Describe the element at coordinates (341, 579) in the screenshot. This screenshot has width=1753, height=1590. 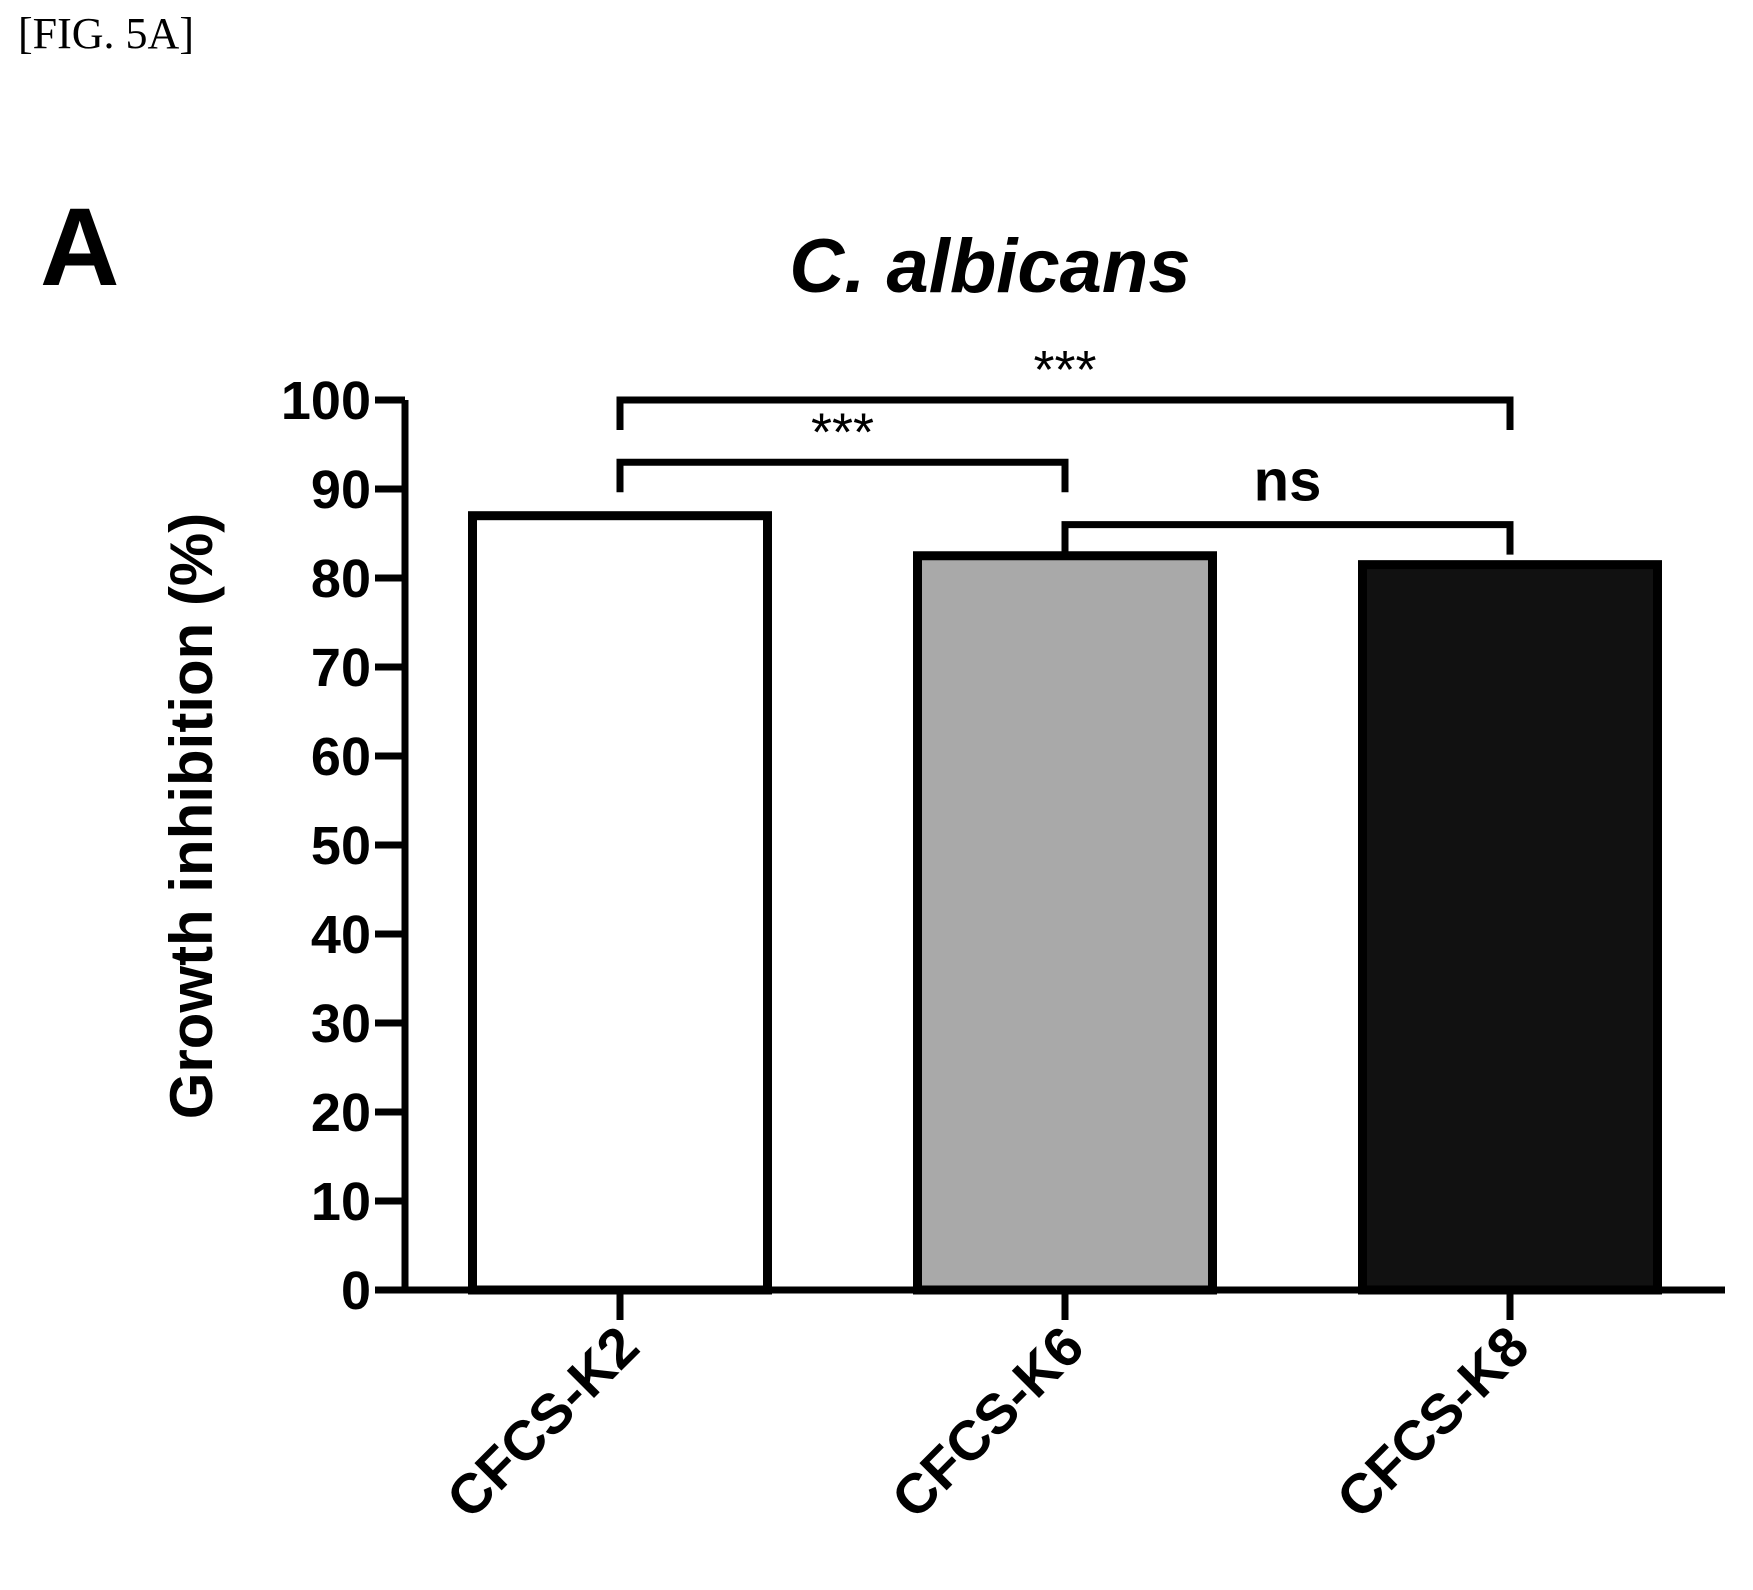
I see `y-tick-label: 80` at that location.